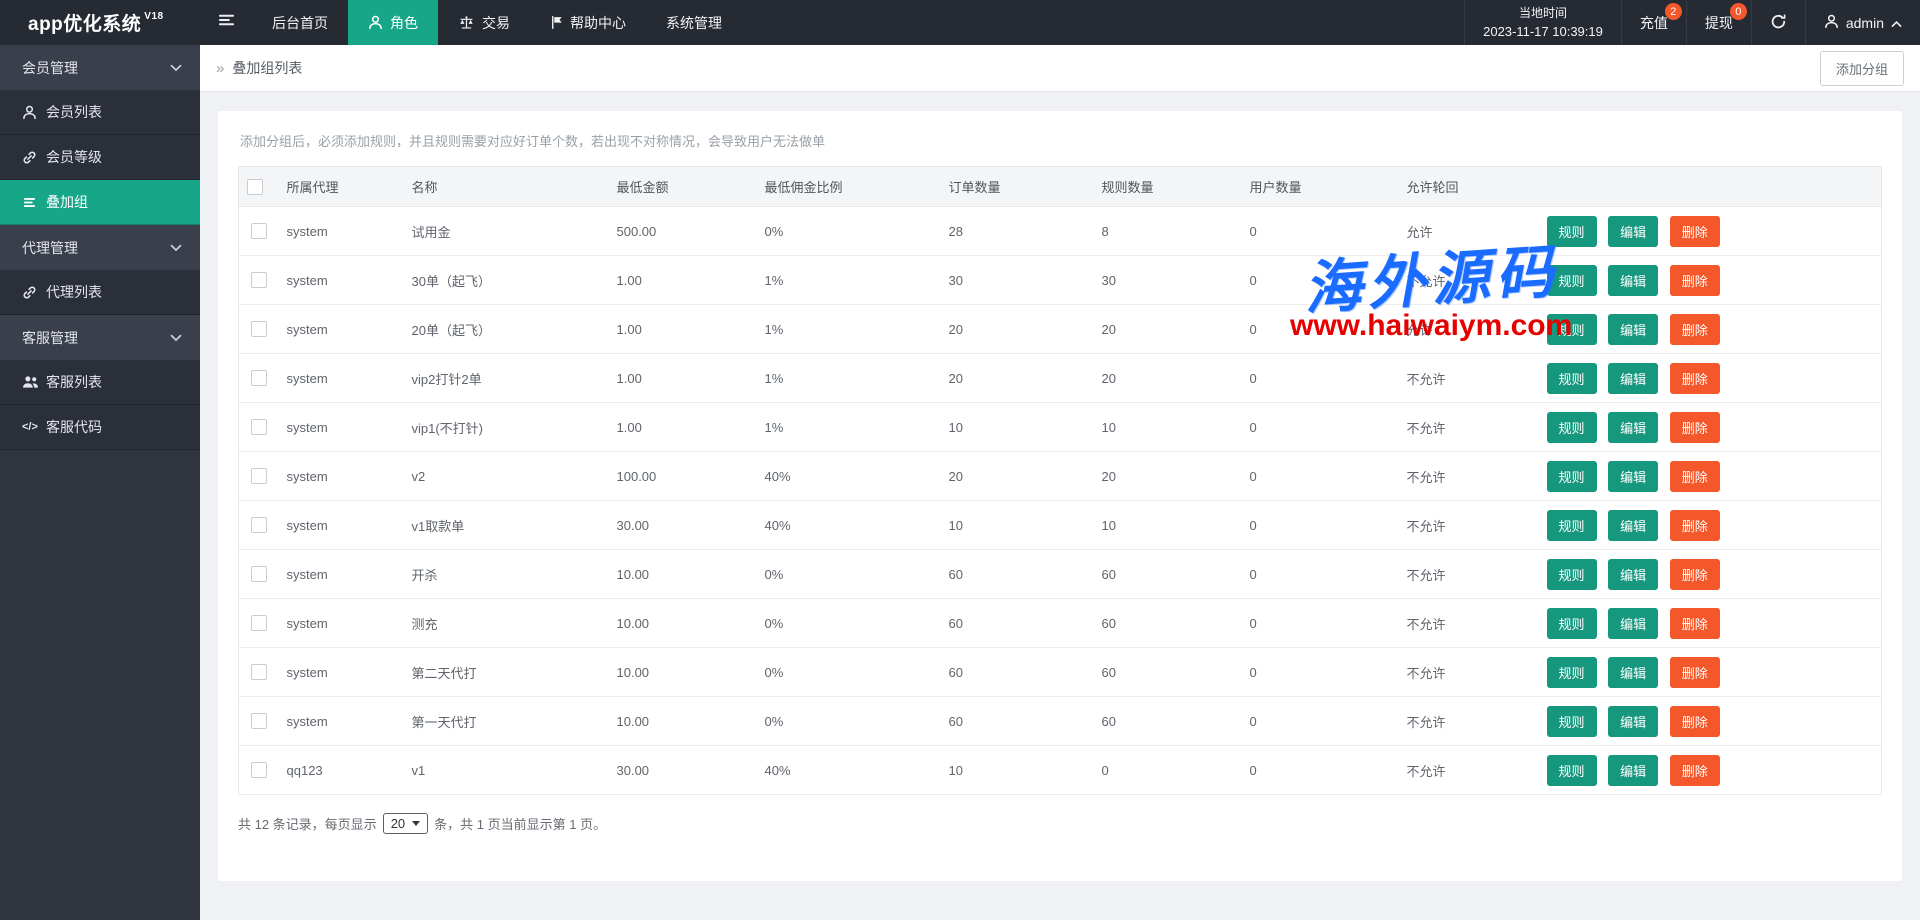 The height and width of the screenshot is (920, 1920). I want to click on sidebar-item: 客服列表, so click(100, 382).